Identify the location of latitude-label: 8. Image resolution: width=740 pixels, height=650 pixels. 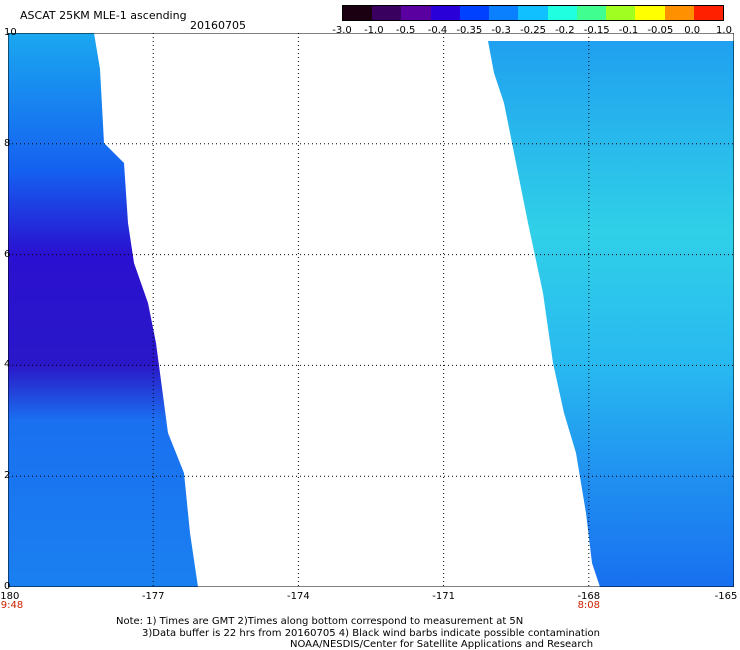
(7, 143).